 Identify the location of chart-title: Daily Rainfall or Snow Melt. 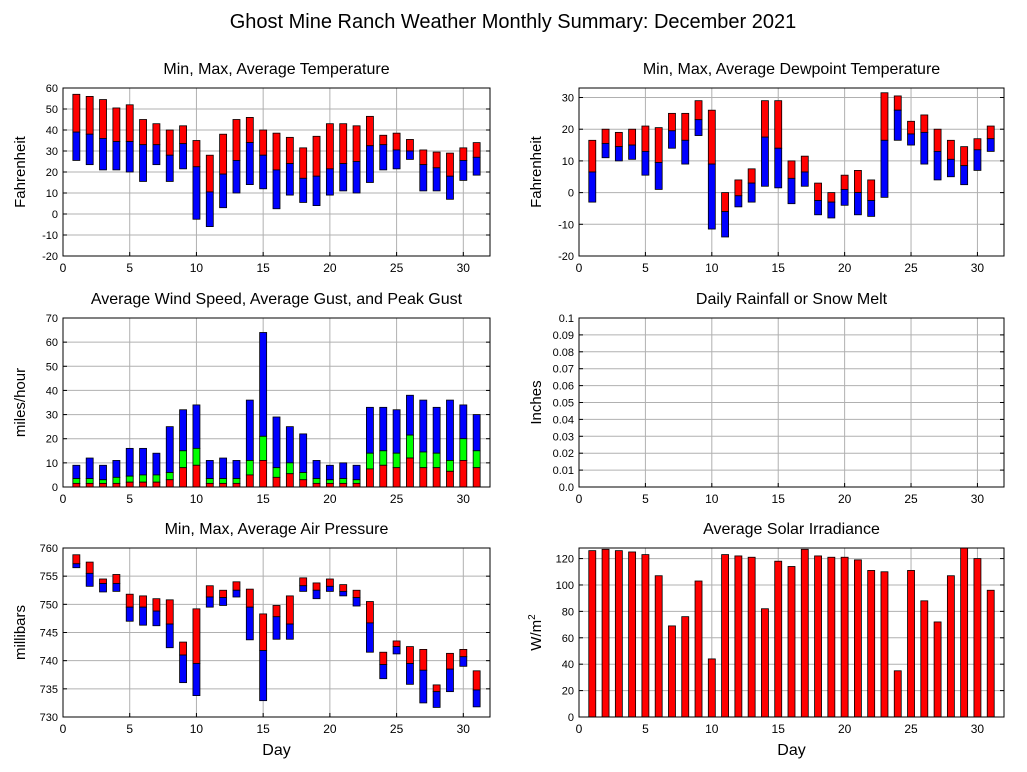
(792, 299).